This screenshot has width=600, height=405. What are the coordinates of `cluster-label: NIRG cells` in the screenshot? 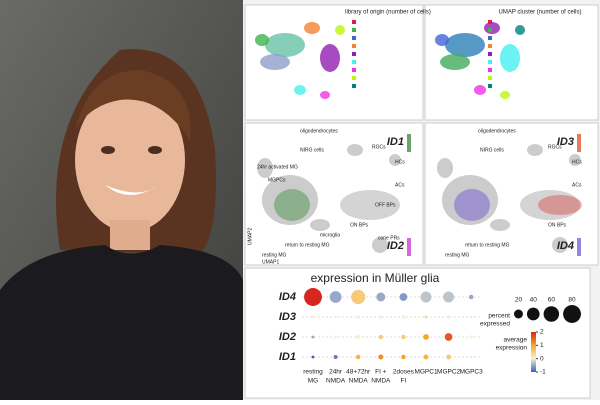 It's located at (312, 150).